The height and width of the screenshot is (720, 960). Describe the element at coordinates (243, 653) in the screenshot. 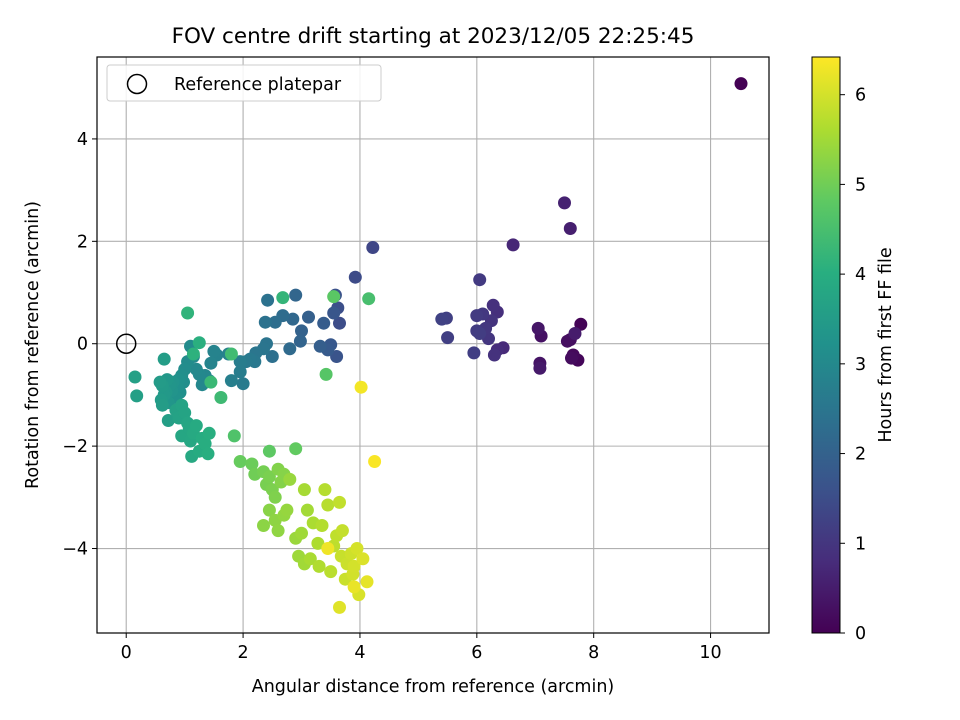

I see `x-tick-label: 2` at that location.